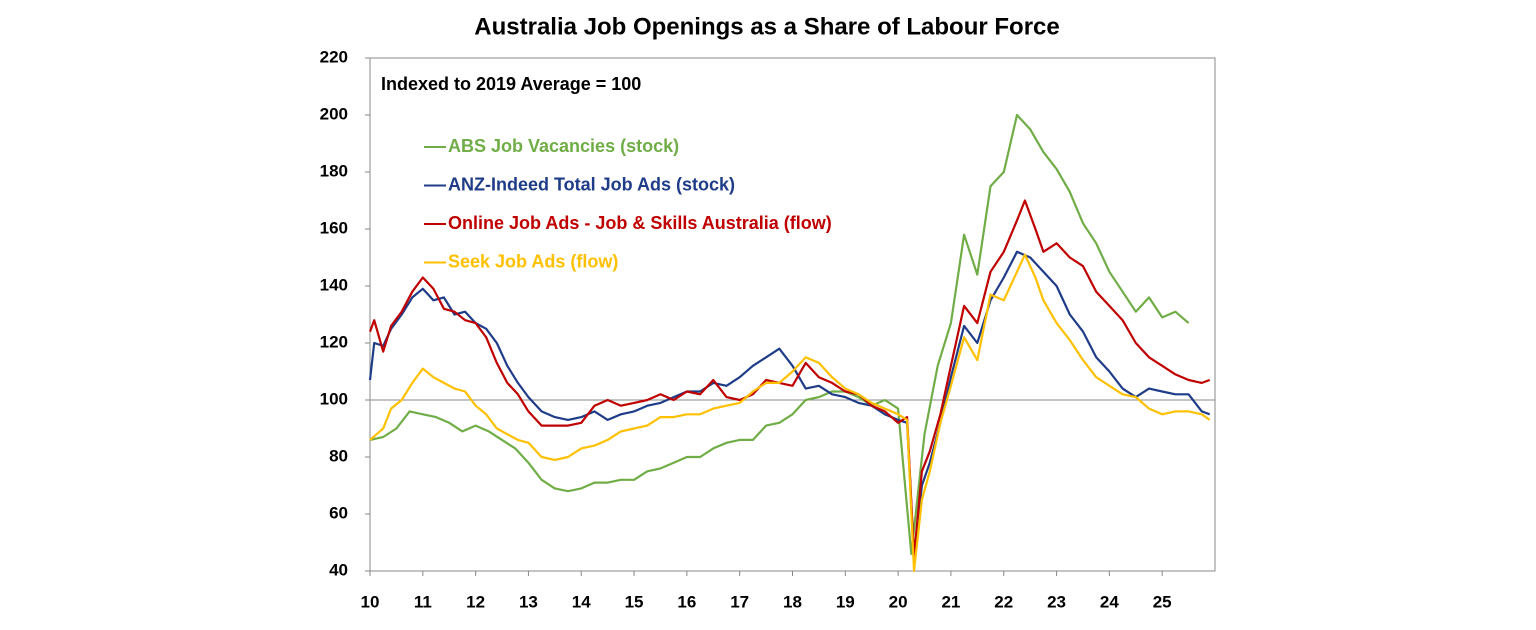 Image resolution: width=1536 pixels, height=630 pixels. What do you see at coordinates (338, 455) in the screenshot?
I see `y-tick-label: 80` at bounding box center [338, 455].